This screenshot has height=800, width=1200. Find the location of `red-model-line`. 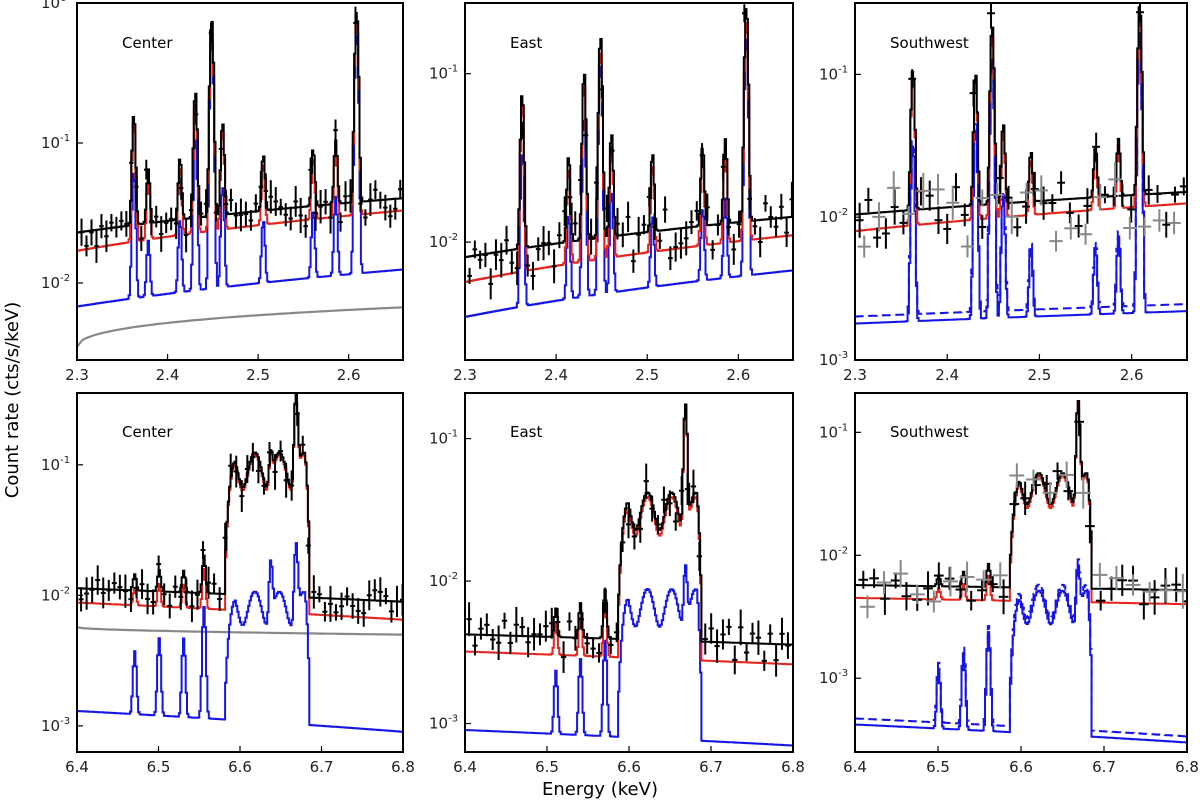

red-model-line is located at coordinates (629, 152).